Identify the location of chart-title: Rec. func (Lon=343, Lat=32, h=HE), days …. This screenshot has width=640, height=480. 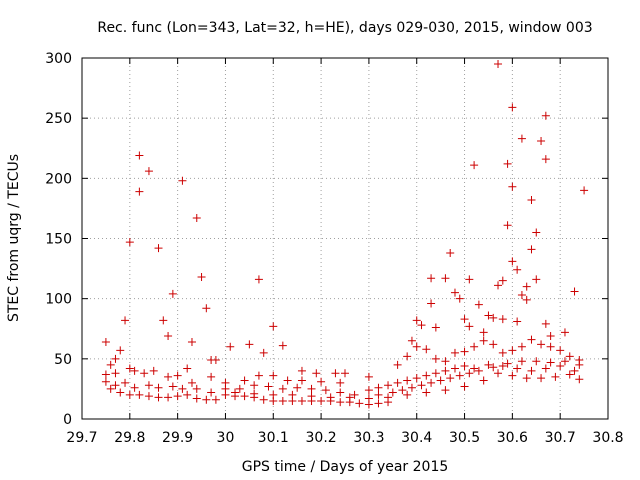
(344, 28).